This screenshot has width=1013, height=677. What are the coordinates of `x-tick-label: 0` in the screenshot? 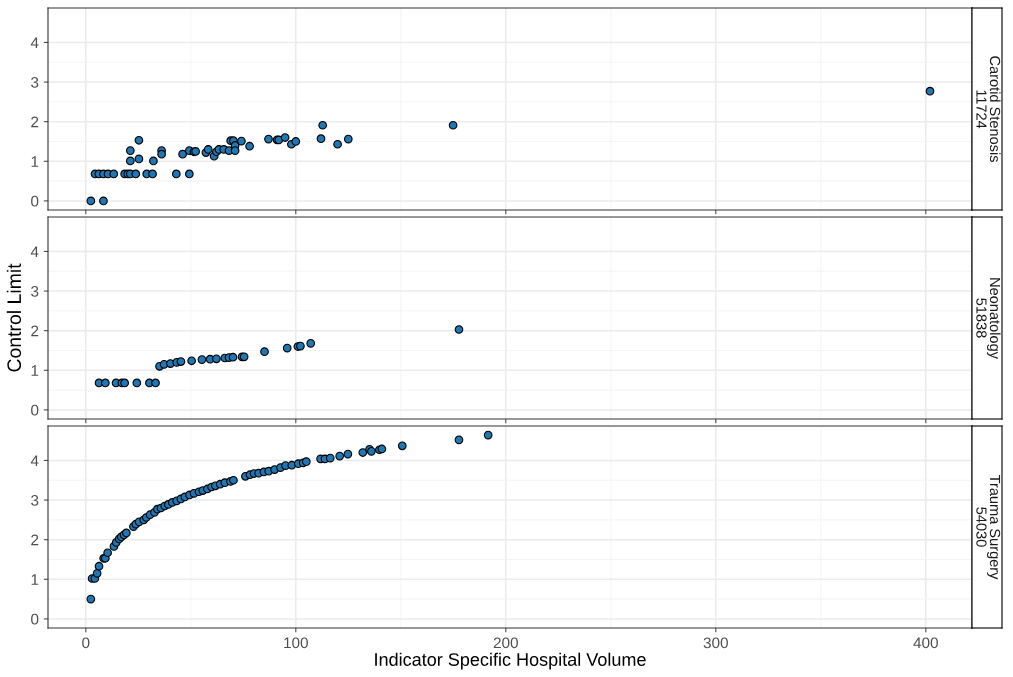 It's located at (86, 643).